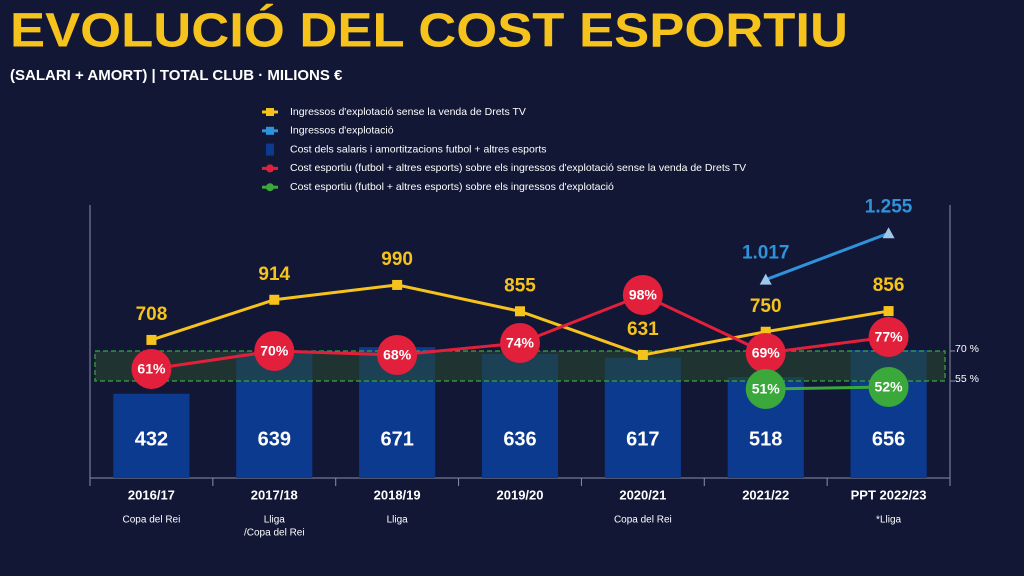 This screenshot has height=576, width=1024. Describe the element at coordinates (274, 439) in the screenshot. I see `bar-label: 639` at that location.